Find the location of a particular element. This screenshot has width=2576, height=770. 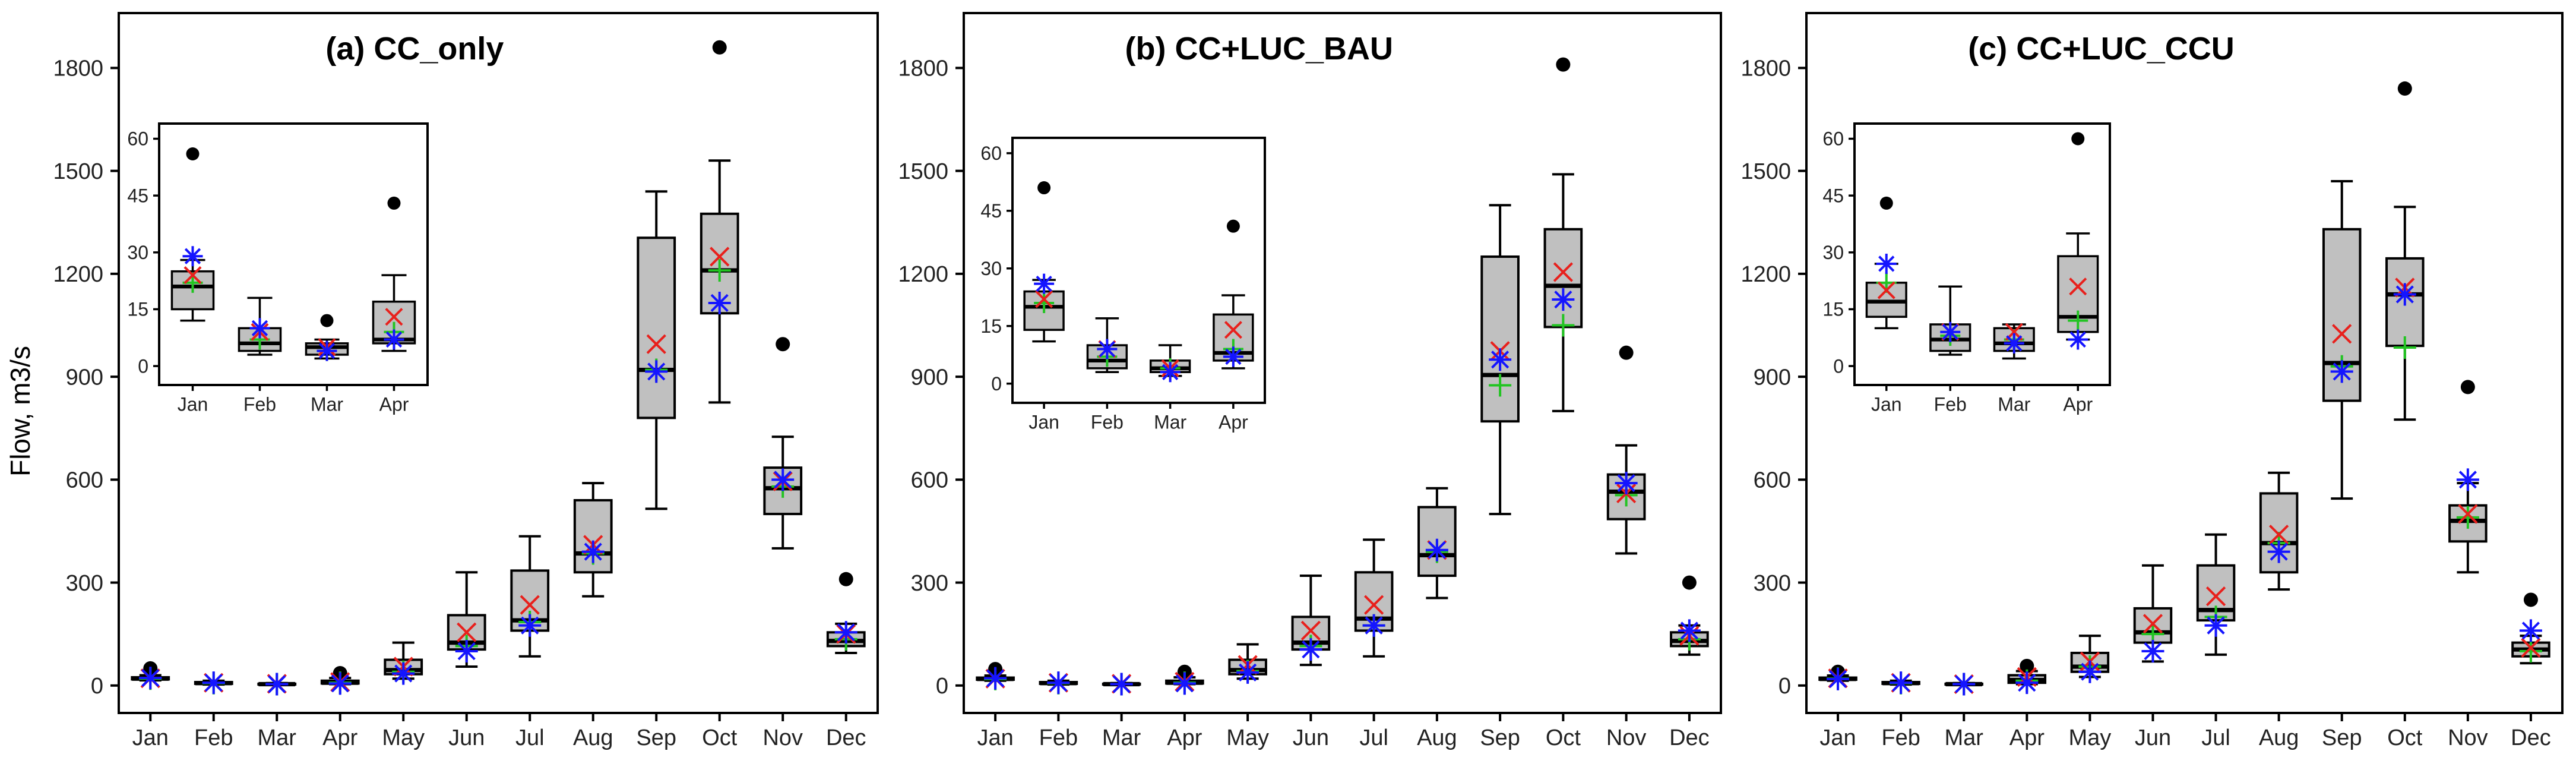

inset-y-tick-label: 45 is located at coordinates (991, 211).